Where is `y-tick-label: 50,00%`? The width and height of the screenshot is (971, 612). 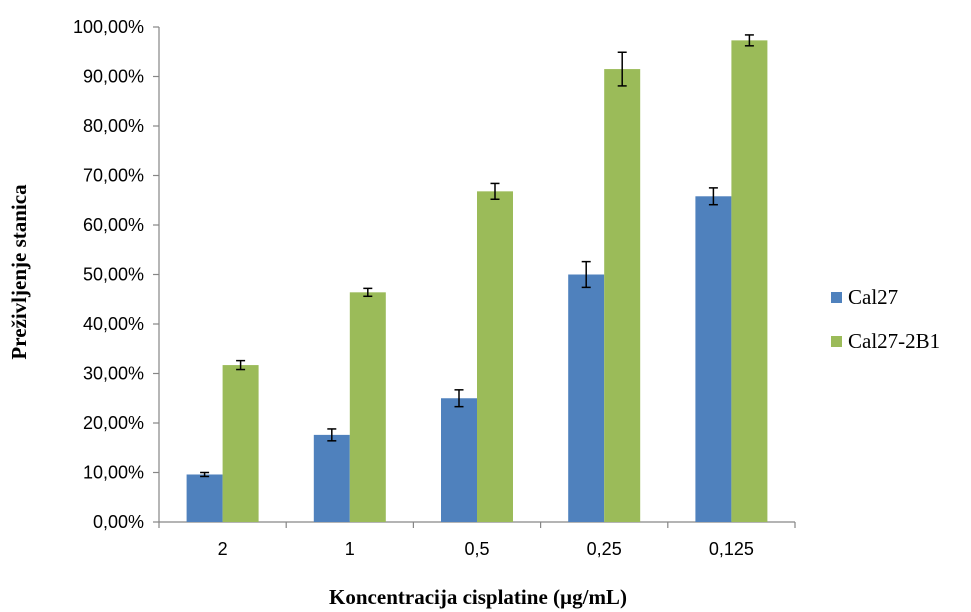
y-tick-label: 50,00% is located at coordinates (113, 275).